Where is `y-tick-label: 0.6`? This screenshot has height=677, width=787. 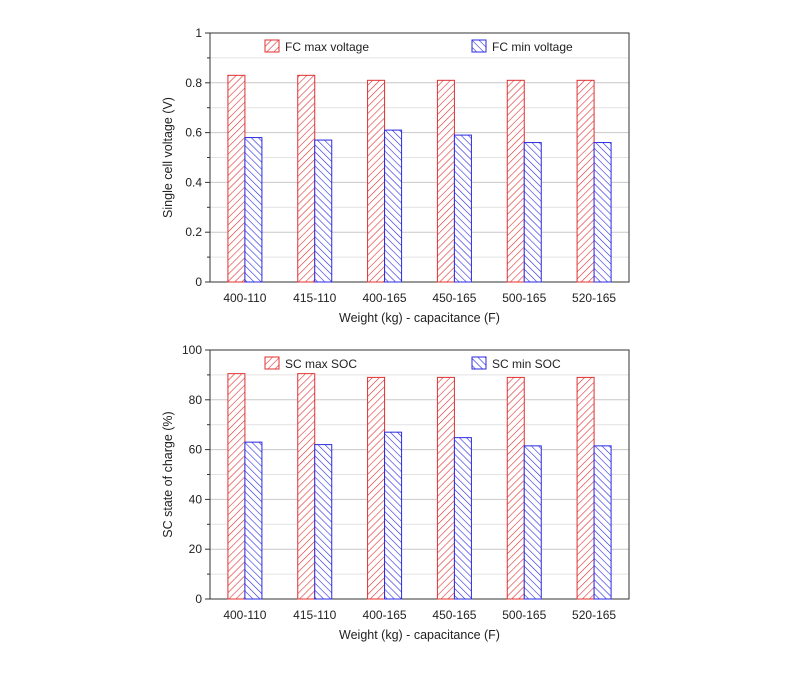
y-tick-label: 0.6 is located at coordinates (193, 133).